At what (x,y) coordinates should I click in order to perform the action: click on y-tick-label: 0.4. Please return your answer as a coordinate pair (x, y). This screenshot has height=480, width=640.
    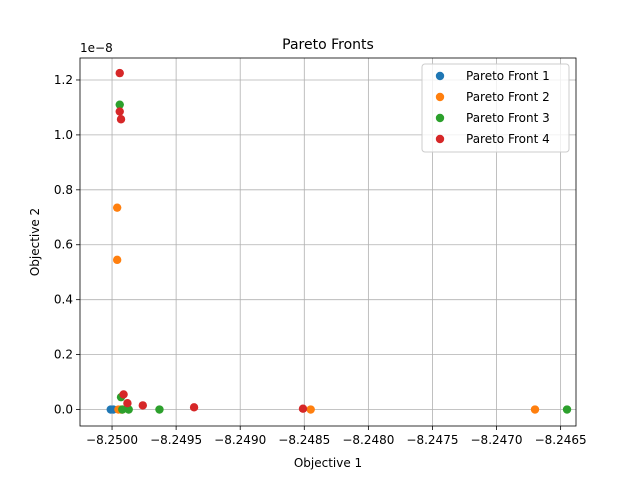
    Looking at the image, I should click on (63, 300).